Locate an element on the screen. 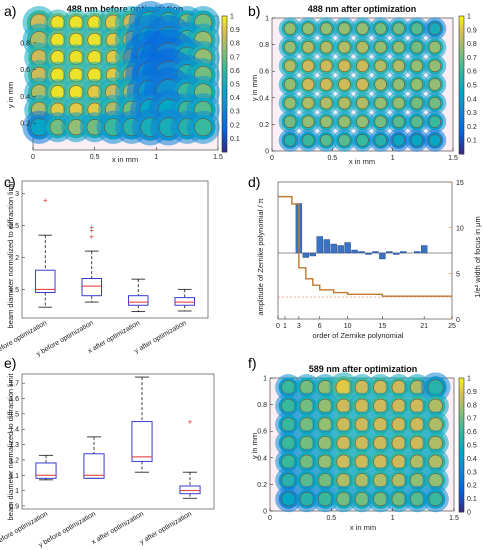 The height and width of the screenshot is (550, 484). x-tick-label: 1.5 is located at coordinates (218, 157).